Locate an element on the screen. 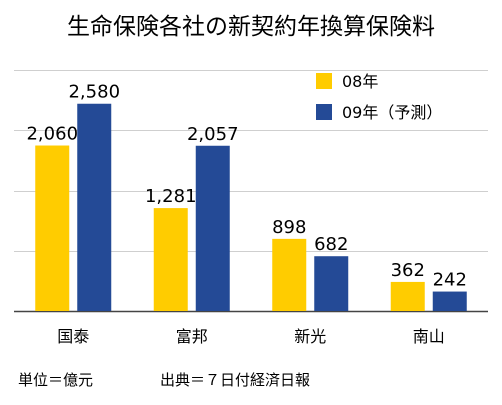 The width and height of the screenshot is (502, 405). bar-新光-0 is located at coordinates (289, 274).